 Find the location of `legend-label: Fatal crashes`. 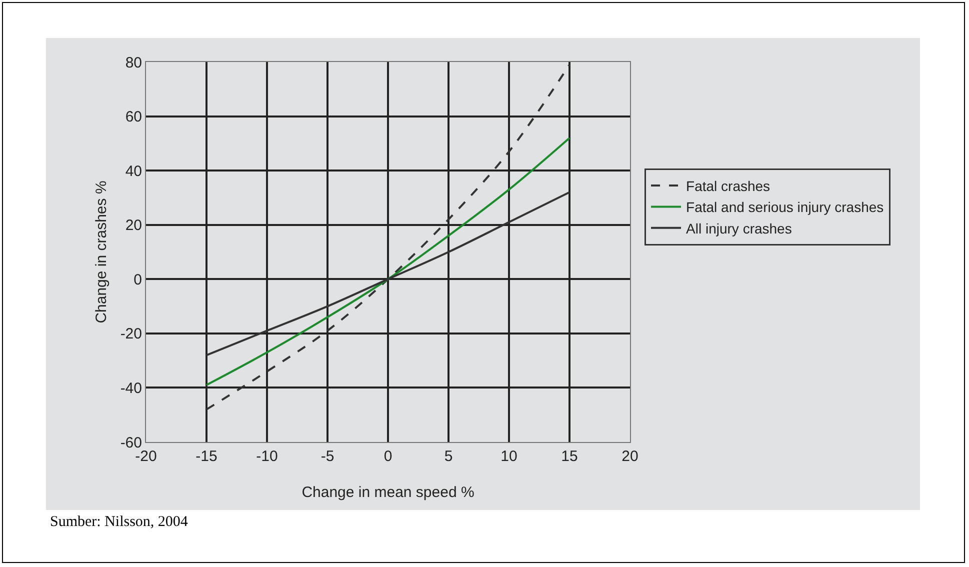

legend-label: Fatal crashes is located at coordinates (728, 186).